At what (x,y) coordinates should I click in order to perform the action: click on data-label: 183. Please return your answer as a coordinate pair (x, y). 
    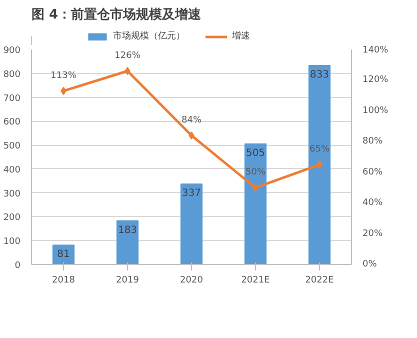
    Looking at the image, I should click on (128, 230).